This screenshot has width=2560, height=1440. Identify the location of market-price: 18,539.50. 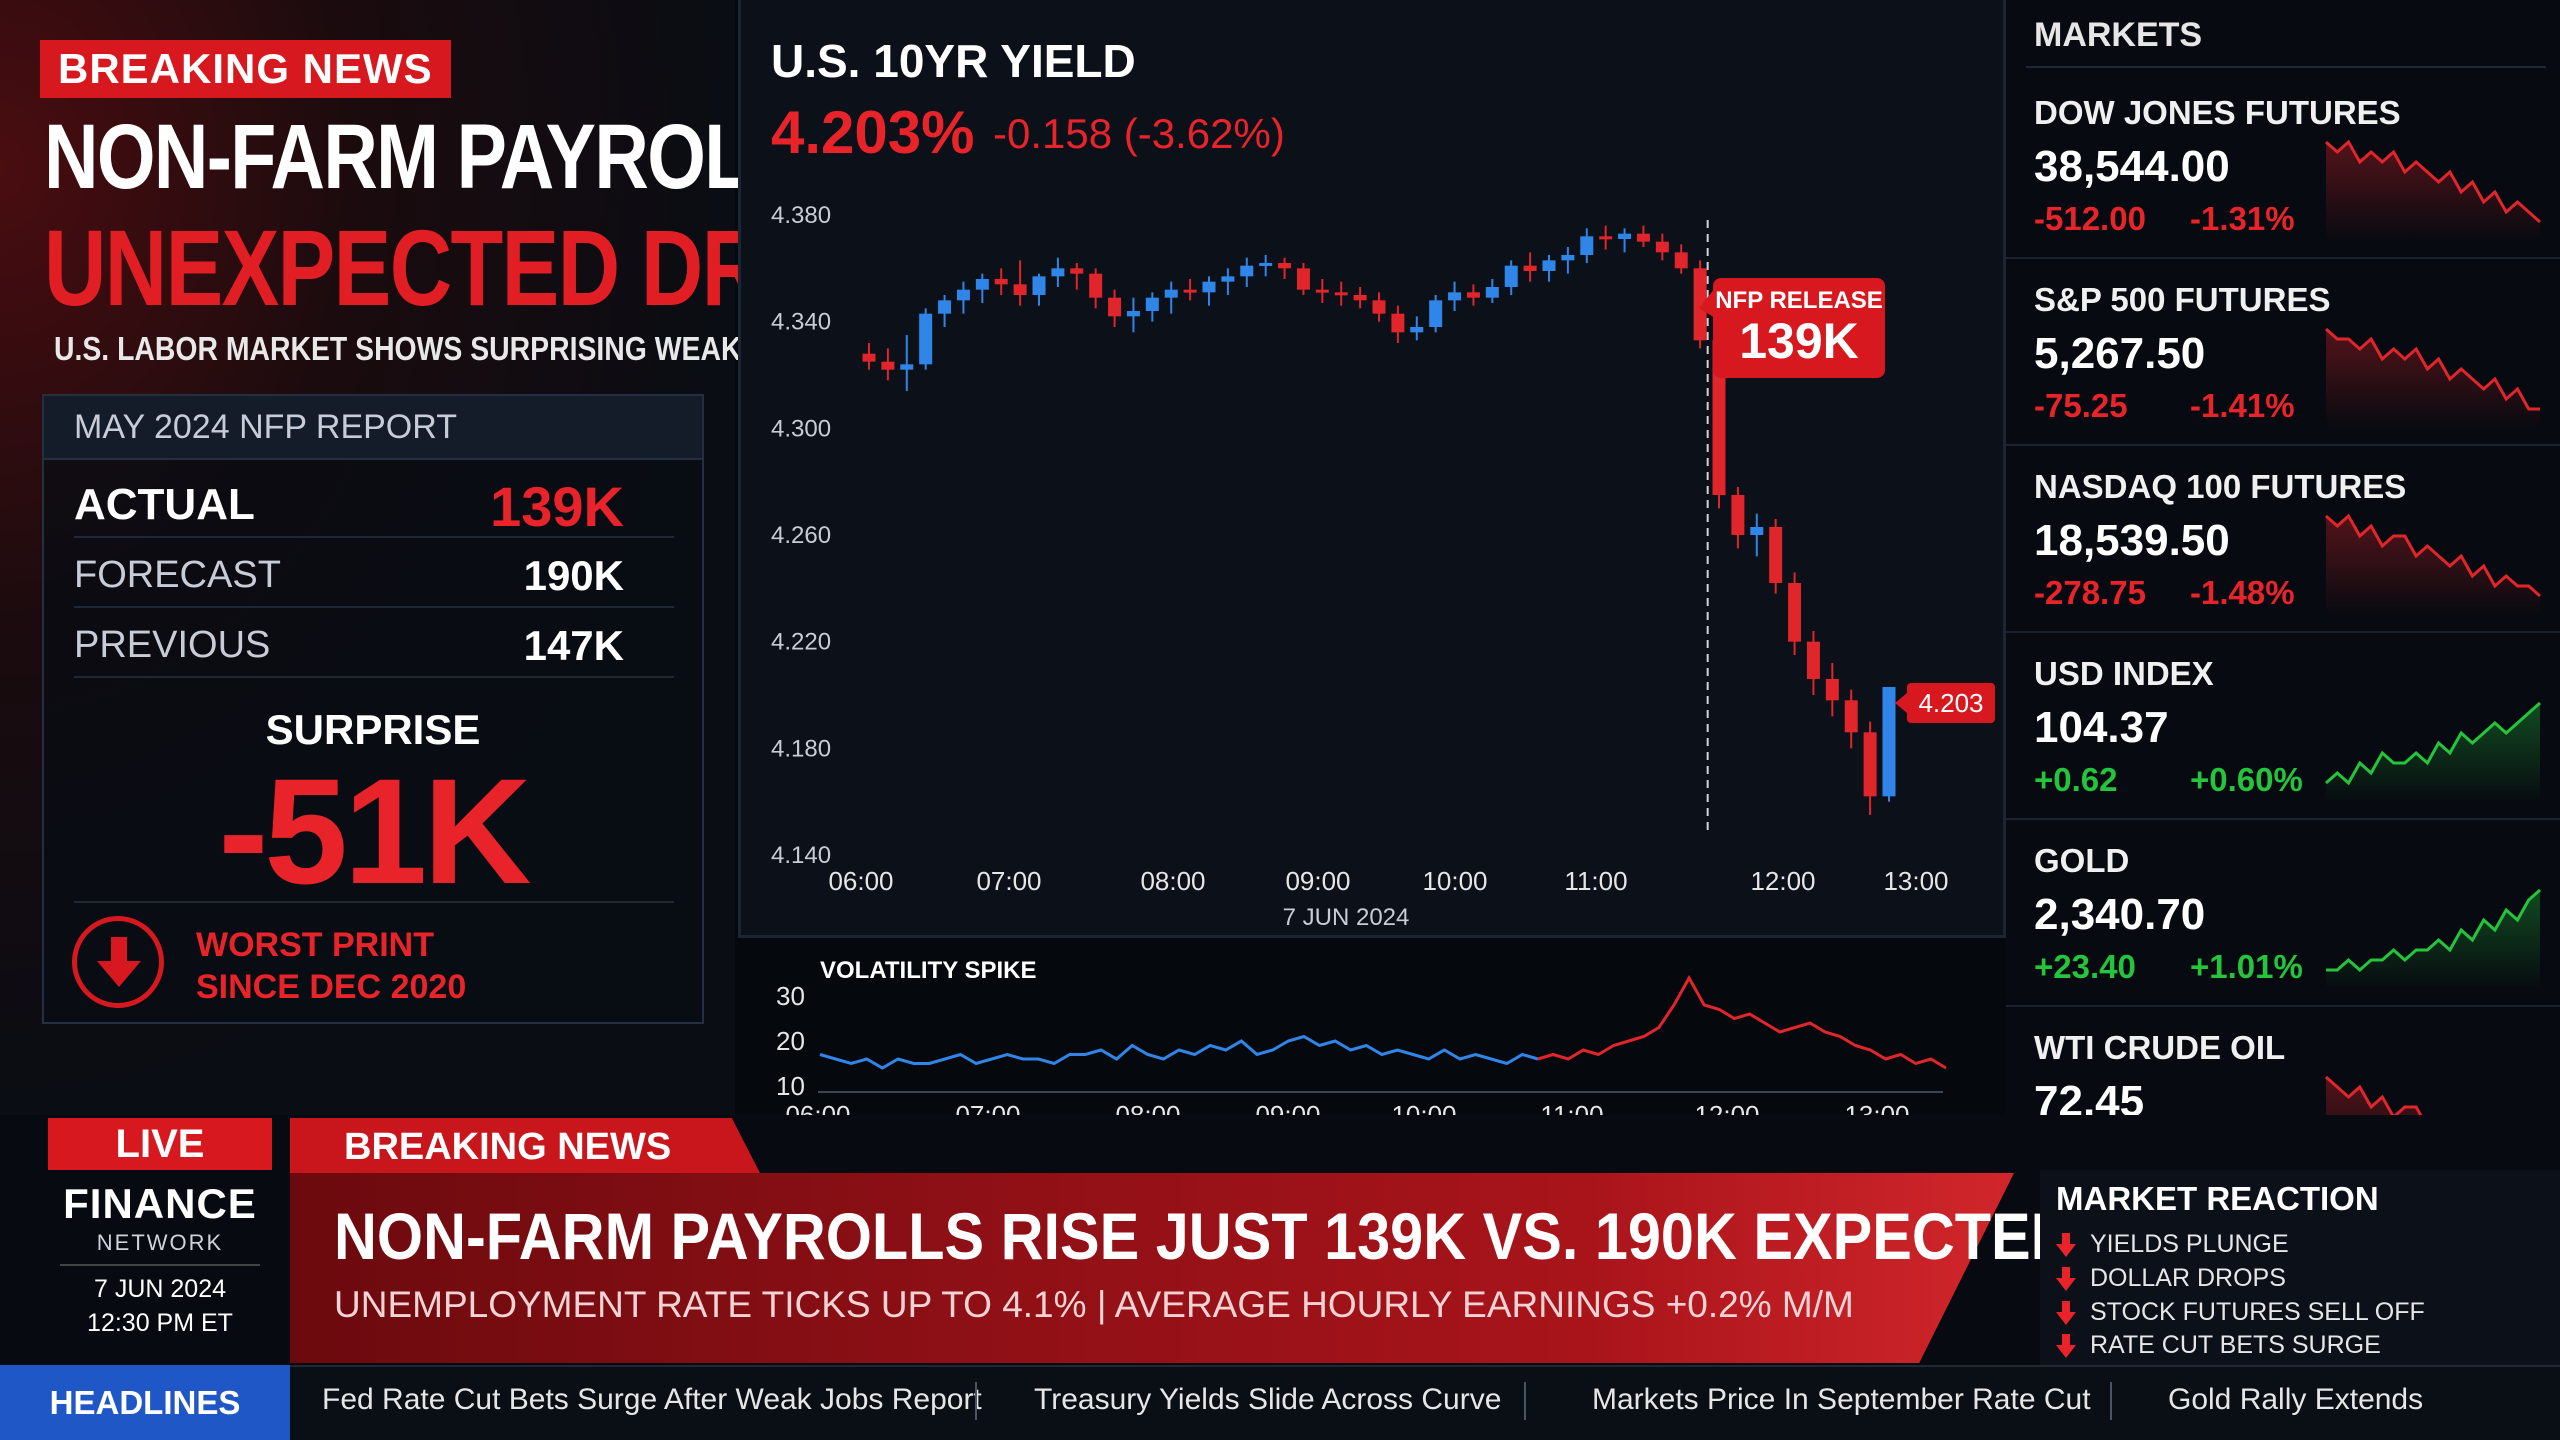
(2132, 540).